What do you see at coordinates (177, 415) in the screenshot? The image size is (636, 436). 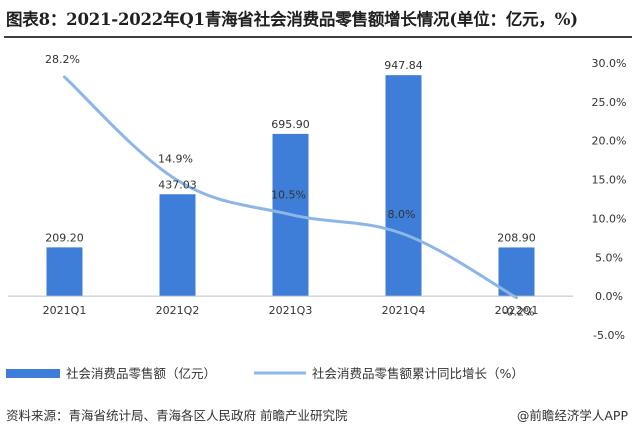 I see `source-note: 资料来源：青海省统计局、青海各区人民政府 前瞻产业研究院` at bounding box center [177, 415].